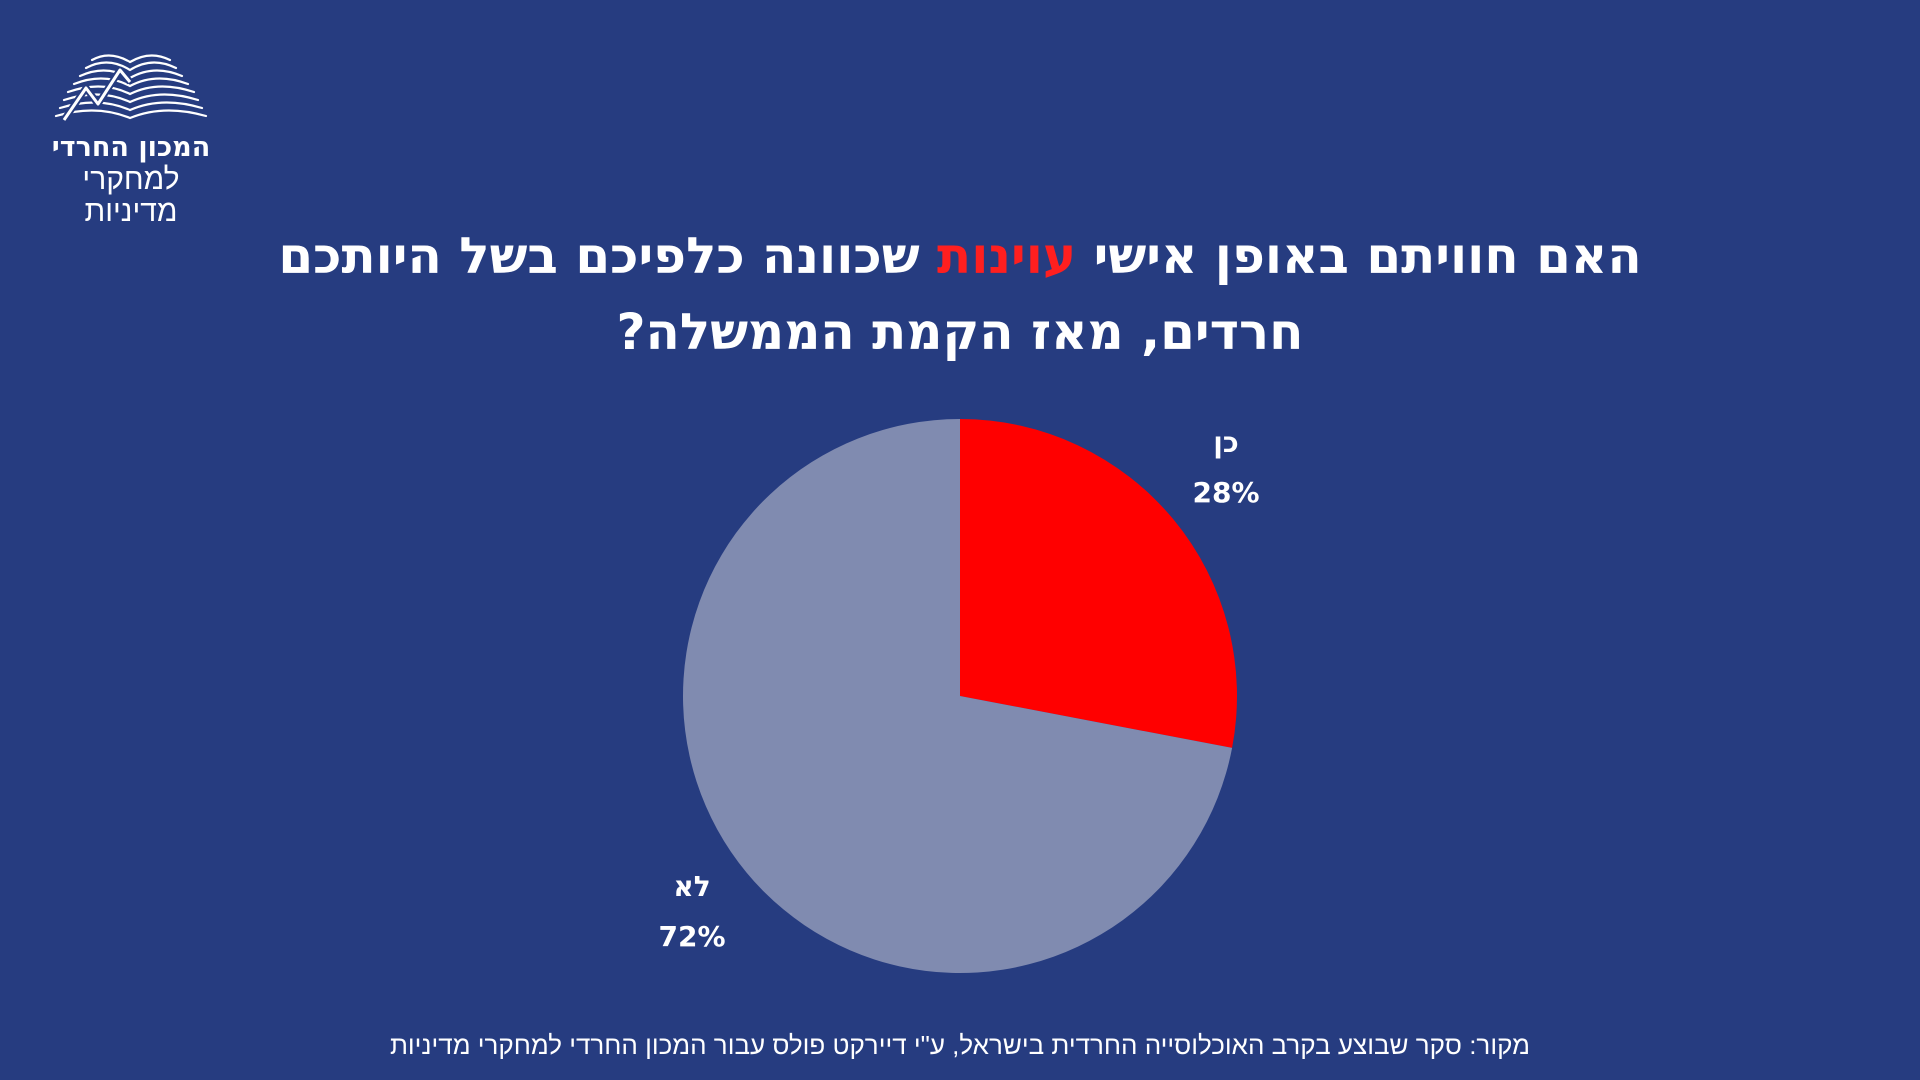 The image size is (1920, 1080). Describe the element at coordinates (1225, 492) in the screenshot. I see `slice-value-label: 28%` at that location.